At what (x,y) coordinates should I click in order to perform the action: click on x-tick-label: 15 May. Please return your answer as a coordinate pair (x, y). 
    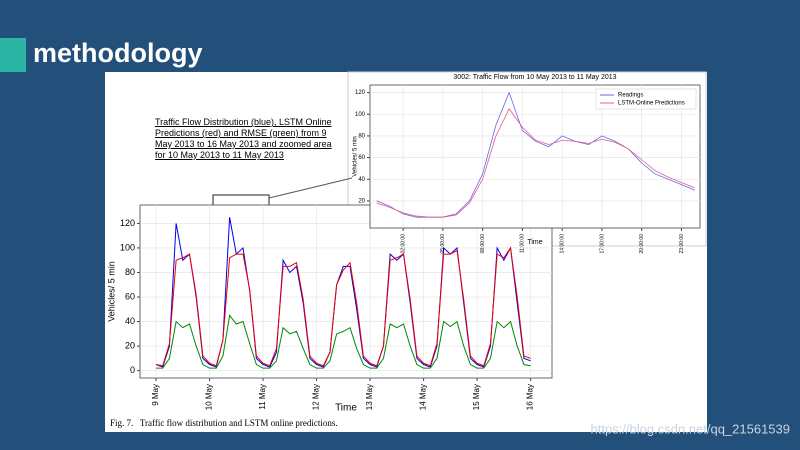
    Looking at the image, I should click on (476, 397).